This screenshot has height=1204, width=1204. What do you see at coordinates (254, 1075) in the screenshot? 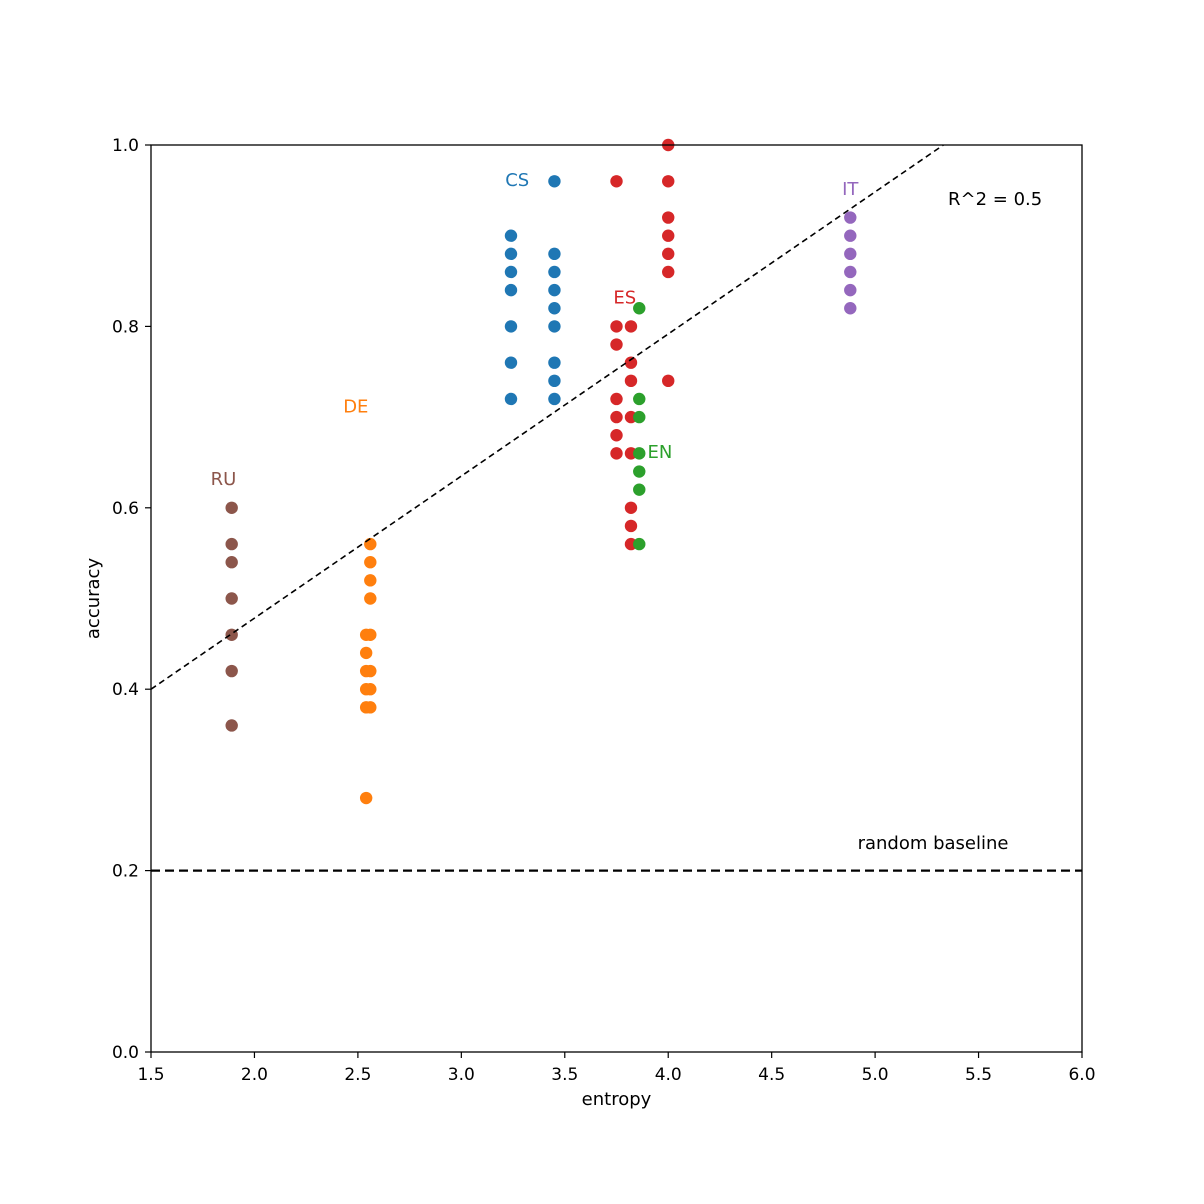
I see `x-tick-label: 2.0` at bounding box center [254, 1075].